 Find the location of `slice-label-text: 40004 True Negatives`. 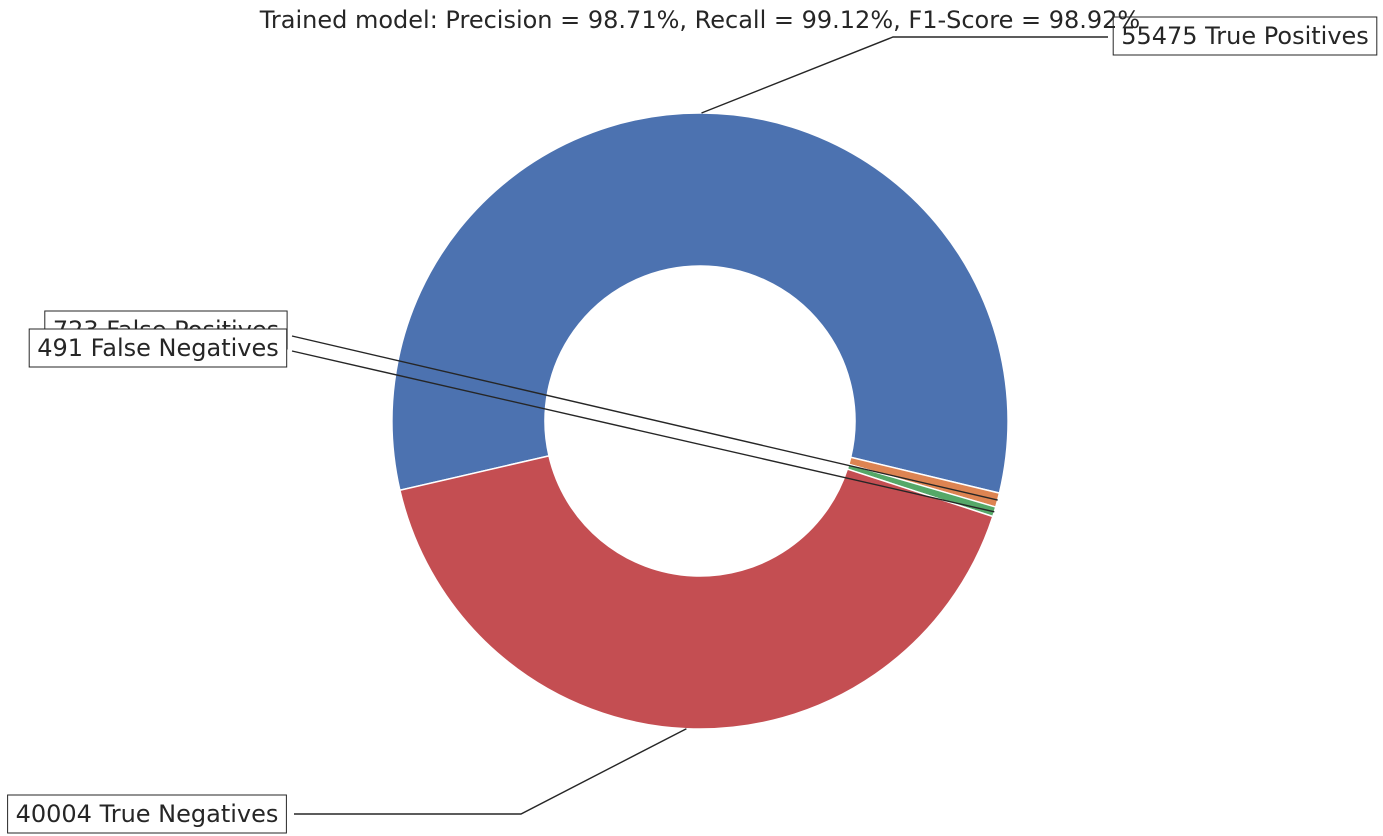

slice-label-text: 40004 True Negatives is located at coordinates (147, 814).